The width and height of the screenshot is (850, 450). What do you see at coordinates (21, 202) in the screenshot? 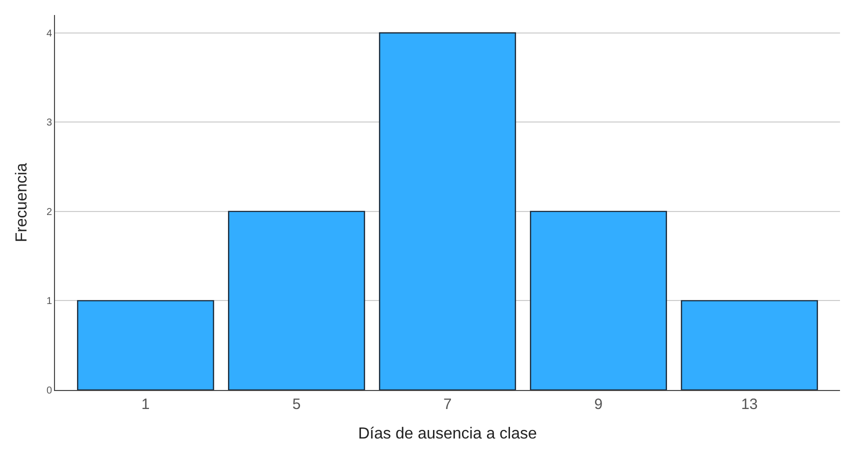
I see `y-axis-title: Frecuencia` at bounding box center [21, 202].